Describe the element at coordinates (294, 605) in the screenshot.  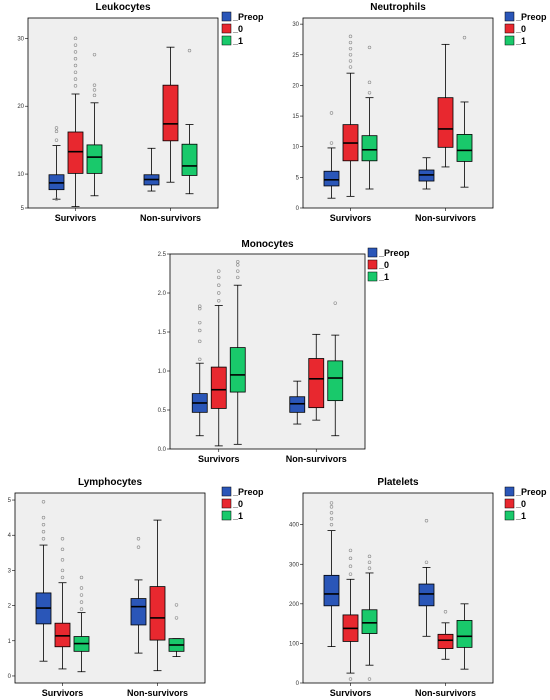
I see `y-tick-label: 200` at that location.